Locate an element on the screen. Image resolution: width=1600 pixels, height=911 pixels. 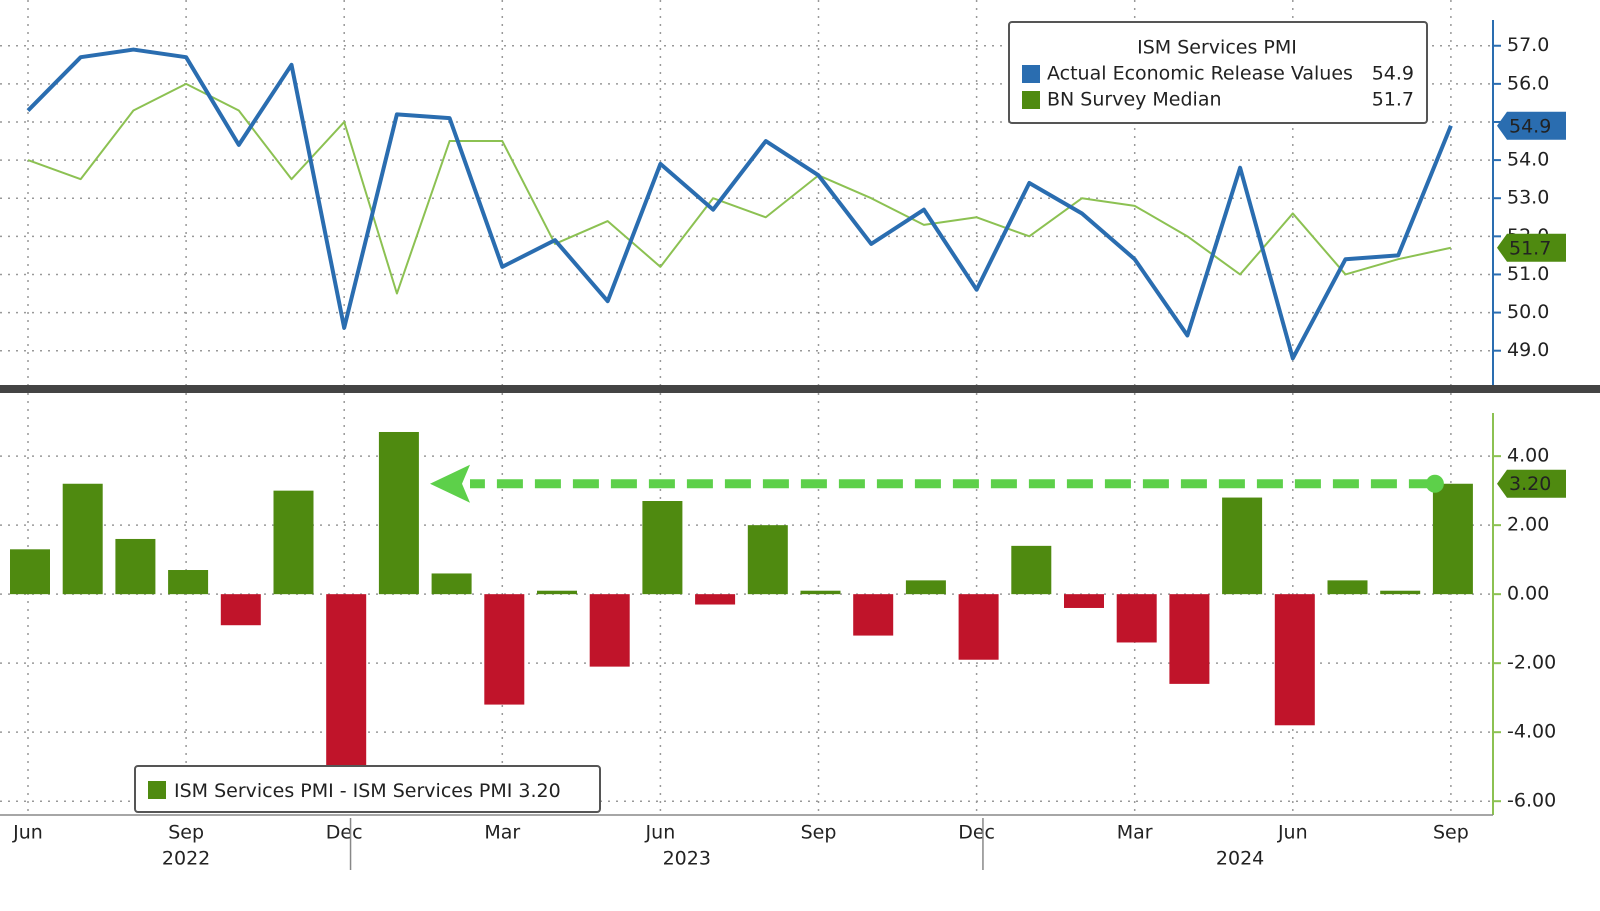
y-tick-label: 50.0 is located at coordinates (1528, 312).